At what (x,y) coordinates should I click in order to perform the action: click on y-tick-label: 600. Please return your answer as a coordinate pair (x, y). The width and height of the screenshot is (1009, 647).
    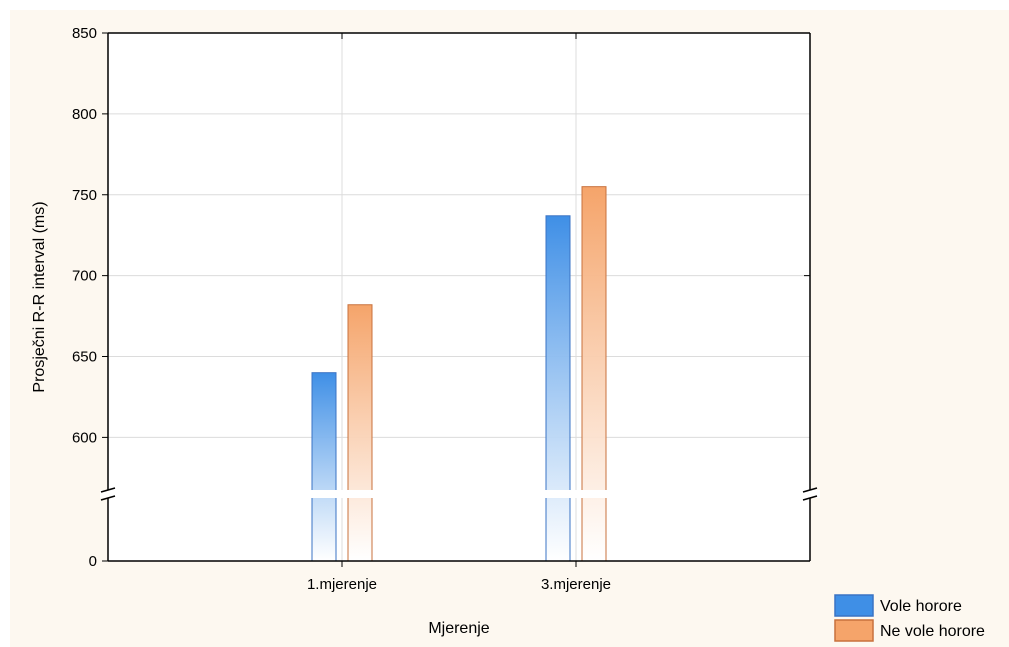
    Looking at the image, I should click on (84, 437).